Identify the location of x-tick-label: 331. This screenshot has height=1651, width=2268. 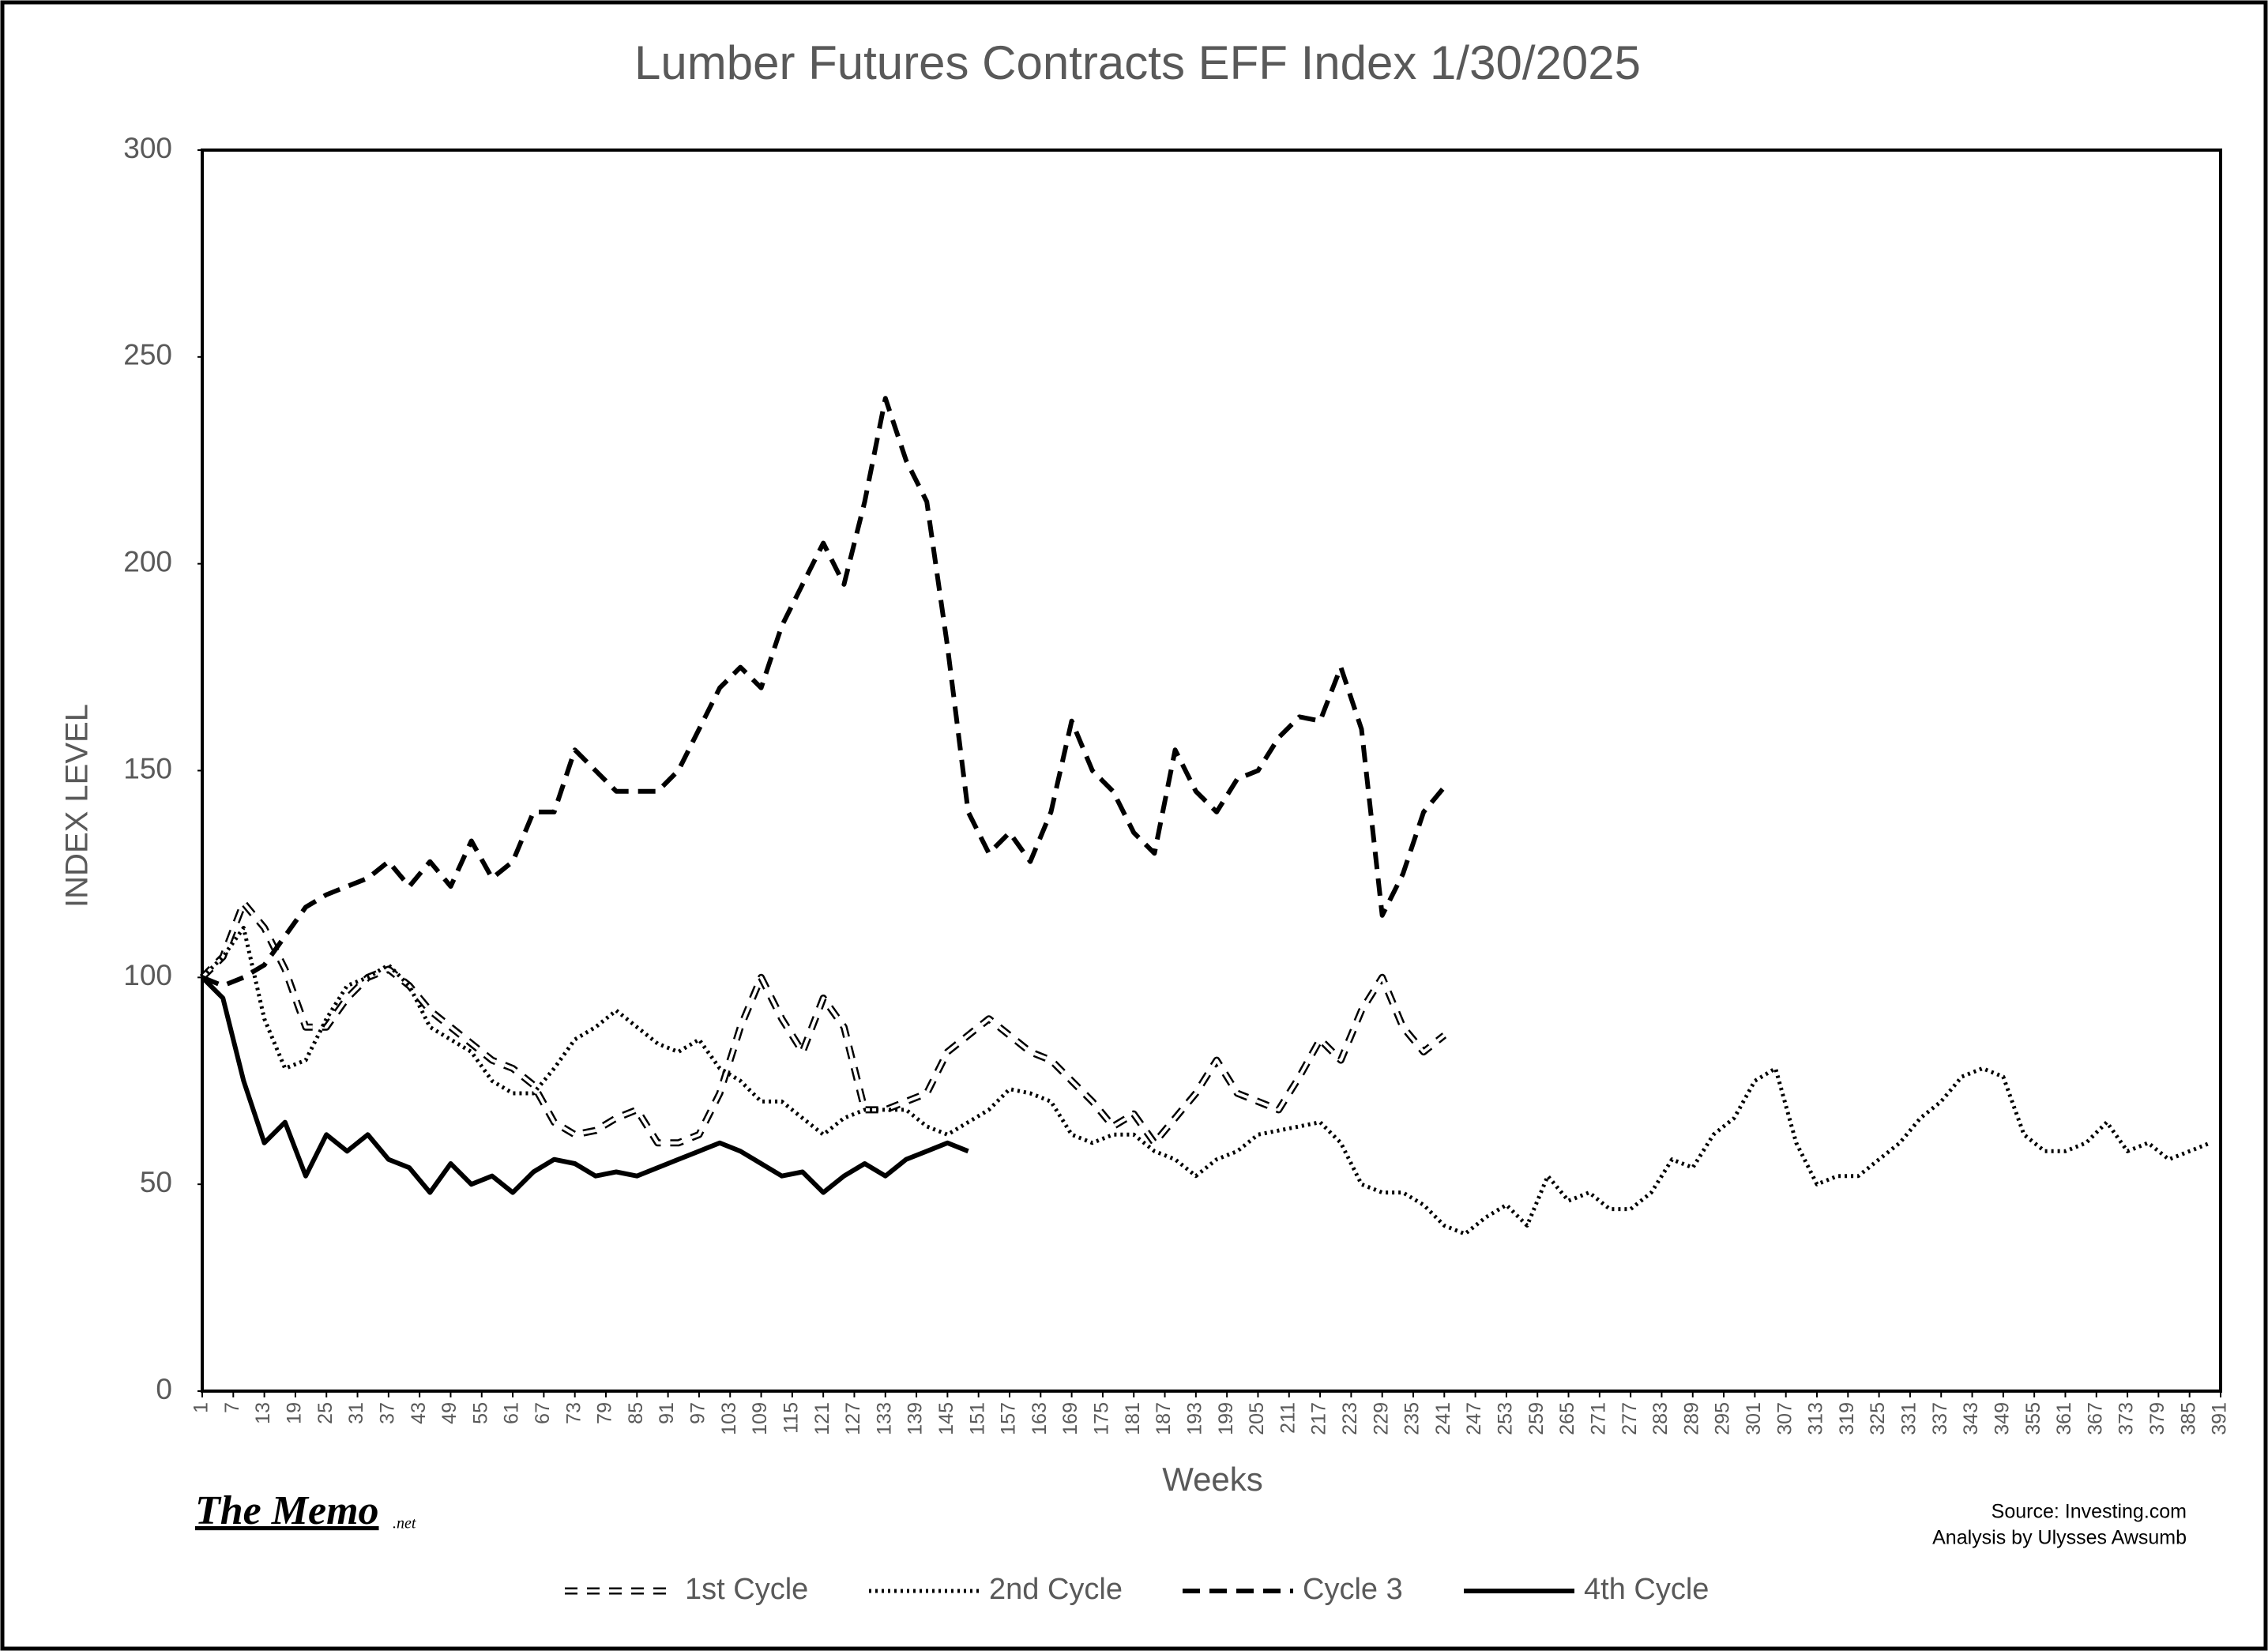
(1909, 1418).